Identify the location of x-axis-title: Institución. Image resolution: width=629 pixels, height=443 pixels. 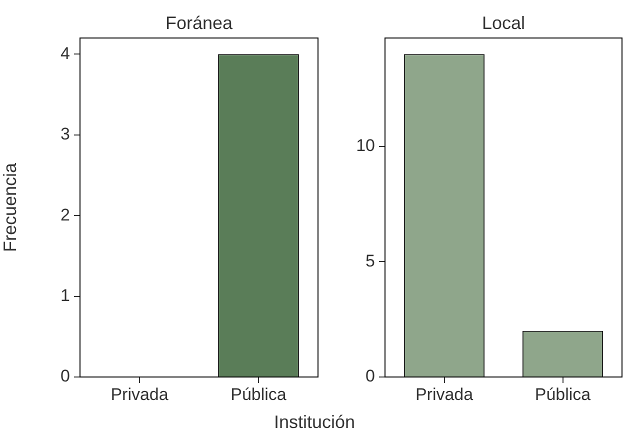
(314, 422).